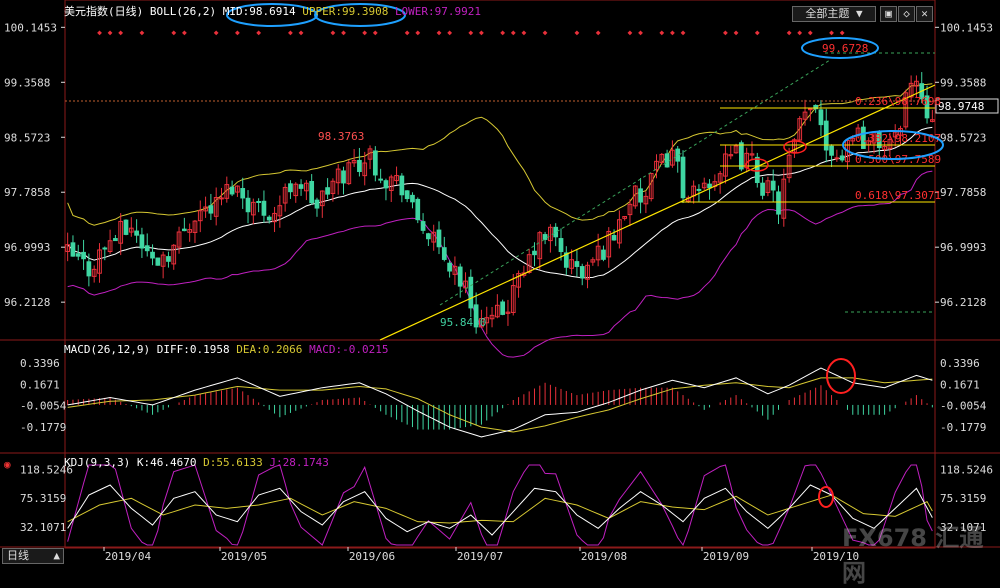 This screenshot has width=1000, height=588. Describe the element at coordinates (500, 509) in the screenshot. I see `d-line` at that location.